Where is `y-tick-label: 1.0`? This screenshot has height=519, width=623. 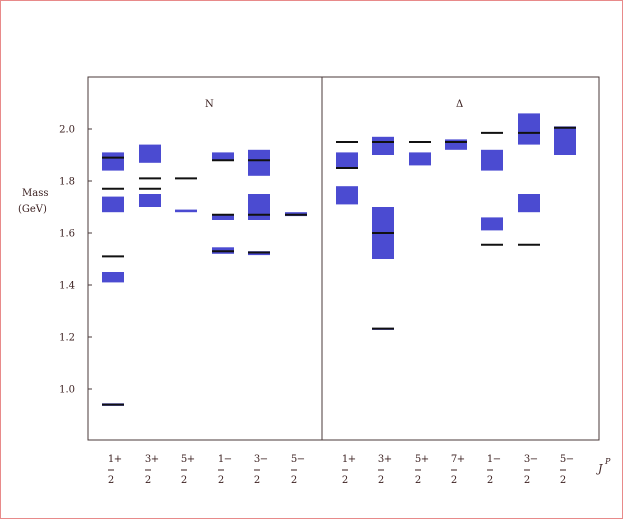
y-tick-label: 1.0 is located at coordinates (67, 390).